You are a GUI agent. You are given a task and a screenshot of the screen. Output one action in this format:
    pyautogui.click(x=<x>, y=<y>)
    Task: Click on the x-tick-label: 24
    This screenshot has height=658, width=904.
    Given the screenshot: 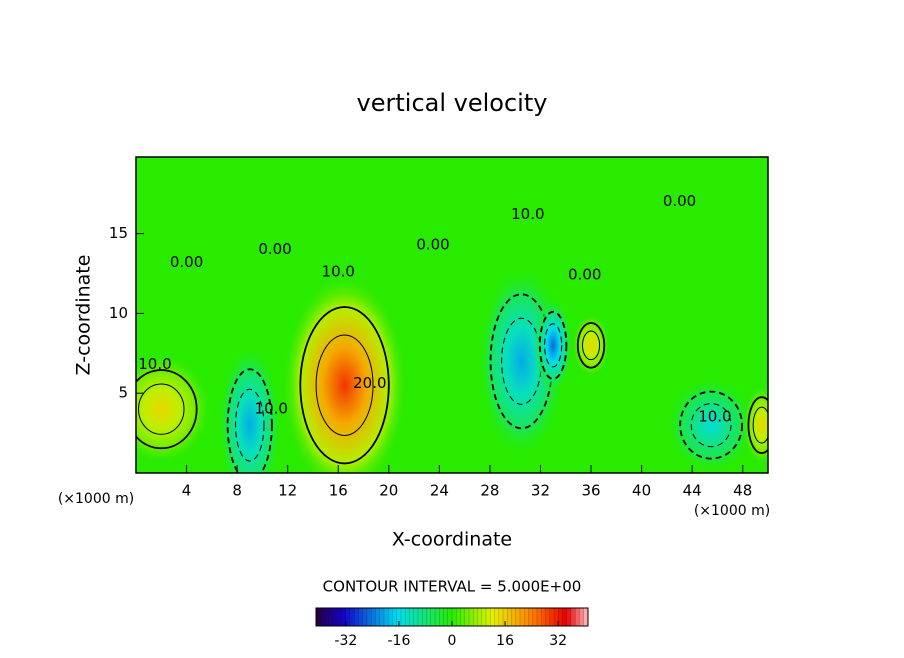 What is the action you would take?
    pyautogui.click(x=439, y=491)
    